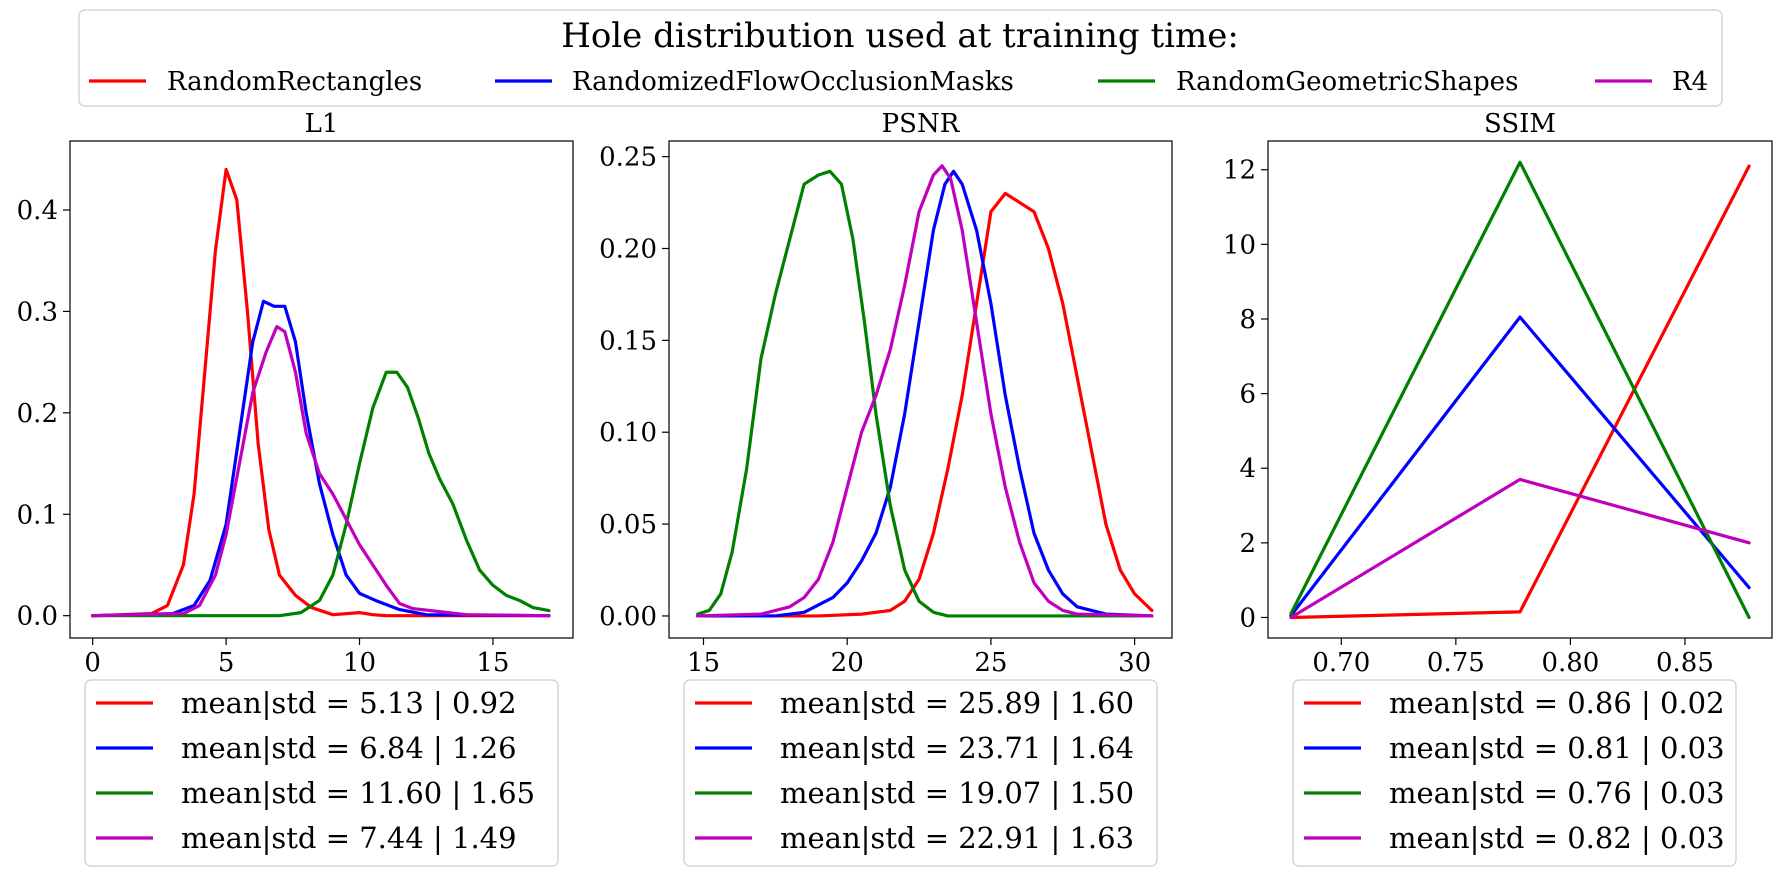 The height and width of the screenshot is (883, 1786). What do you see at coordinates (349, 703) in the screenshot?
I see `panel-legend-label: mean|std = 5.13 | 0.92` at bounding box center [349, 703].